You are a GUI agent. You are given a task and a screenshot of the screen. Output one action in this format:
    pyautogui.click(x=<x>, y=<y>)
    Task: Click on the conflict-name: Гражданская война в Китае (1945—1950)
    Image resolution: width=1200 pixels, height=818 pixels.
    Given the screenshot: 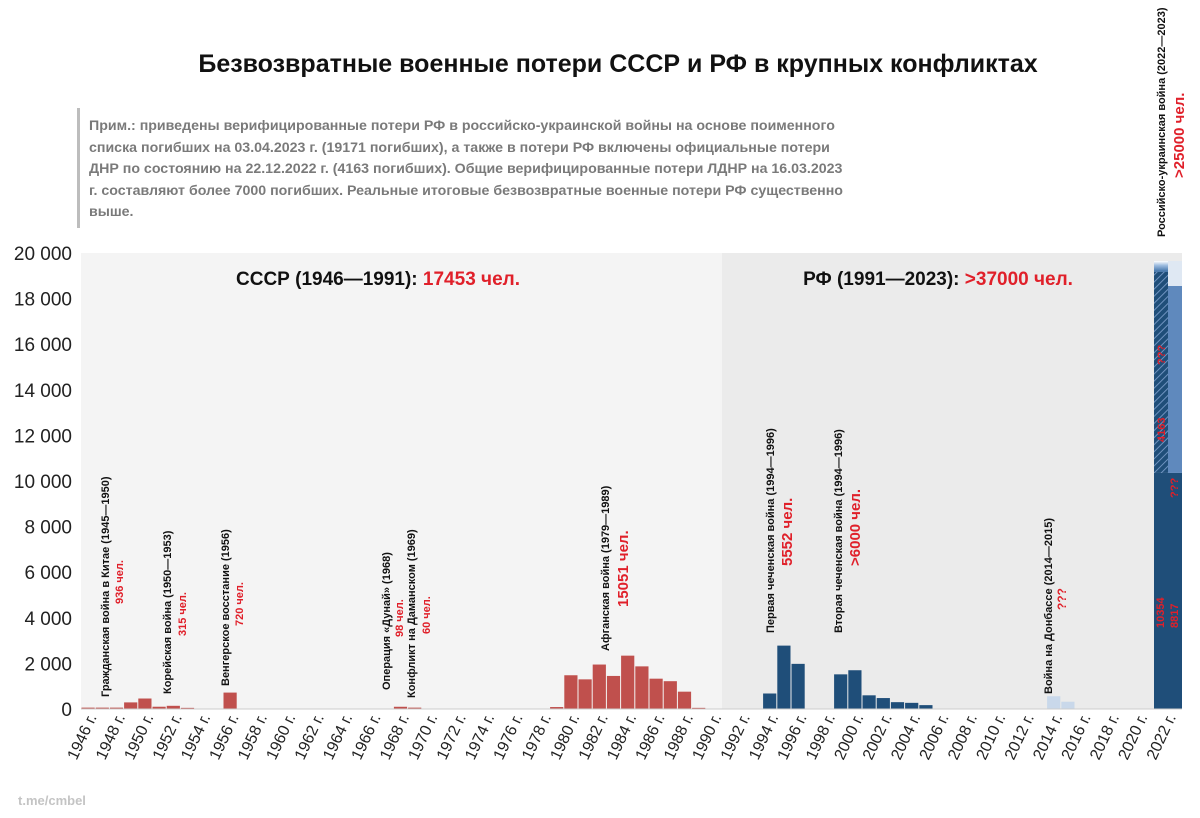 What is the action you would take?
    pyautogui.click(x=106, y=586)
    